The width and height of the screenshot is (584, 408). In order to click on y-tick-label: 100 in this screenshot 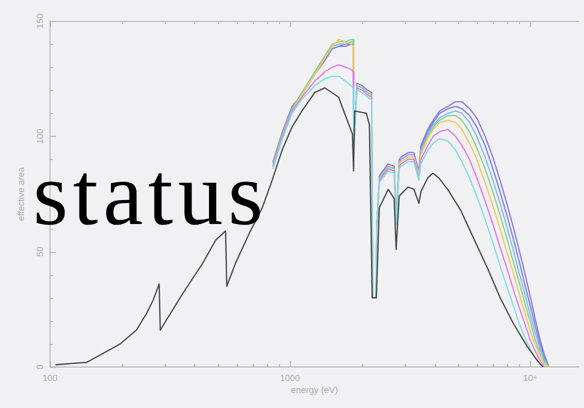, I will do `click(39, 136)`.